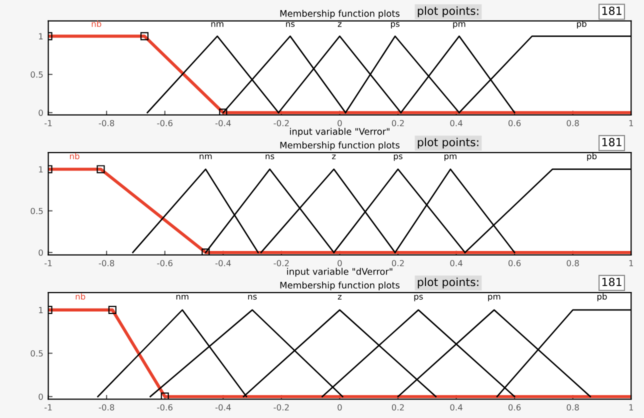 This screenshot has height=418, width=644. What do you see at coordinates (340, 132) in the screenshot?
I see `x-axis-title: input variable "Verror"` at bounding box center [340, 132].